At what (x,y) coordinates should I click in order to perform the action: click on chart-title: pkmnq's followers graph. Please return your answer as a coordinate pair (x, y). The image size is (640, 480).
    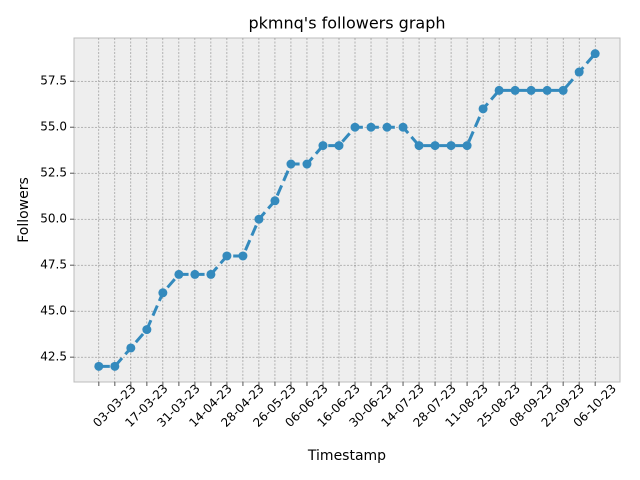
    Looking at the image, I should click on (347, 23).